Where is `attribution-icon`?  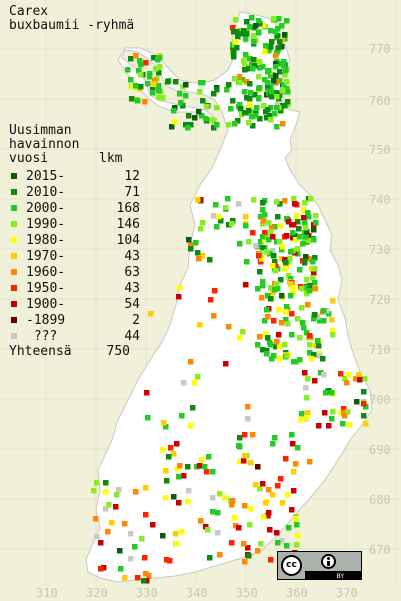 attribution-icon is located at coordinates (328, 561).